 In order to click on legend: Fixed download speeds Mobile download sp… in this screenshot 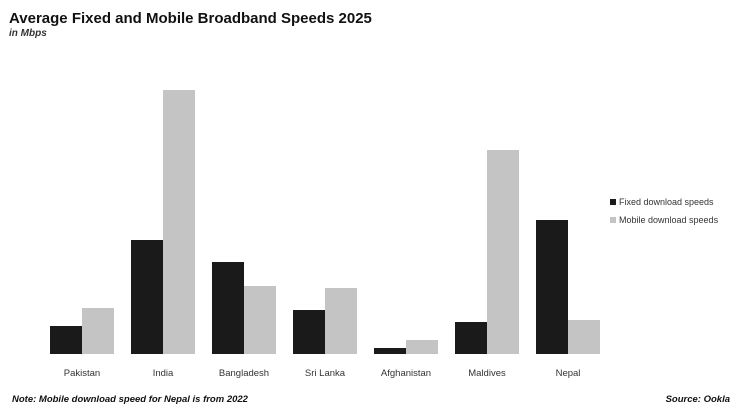, I will do `click(664, 211)`.